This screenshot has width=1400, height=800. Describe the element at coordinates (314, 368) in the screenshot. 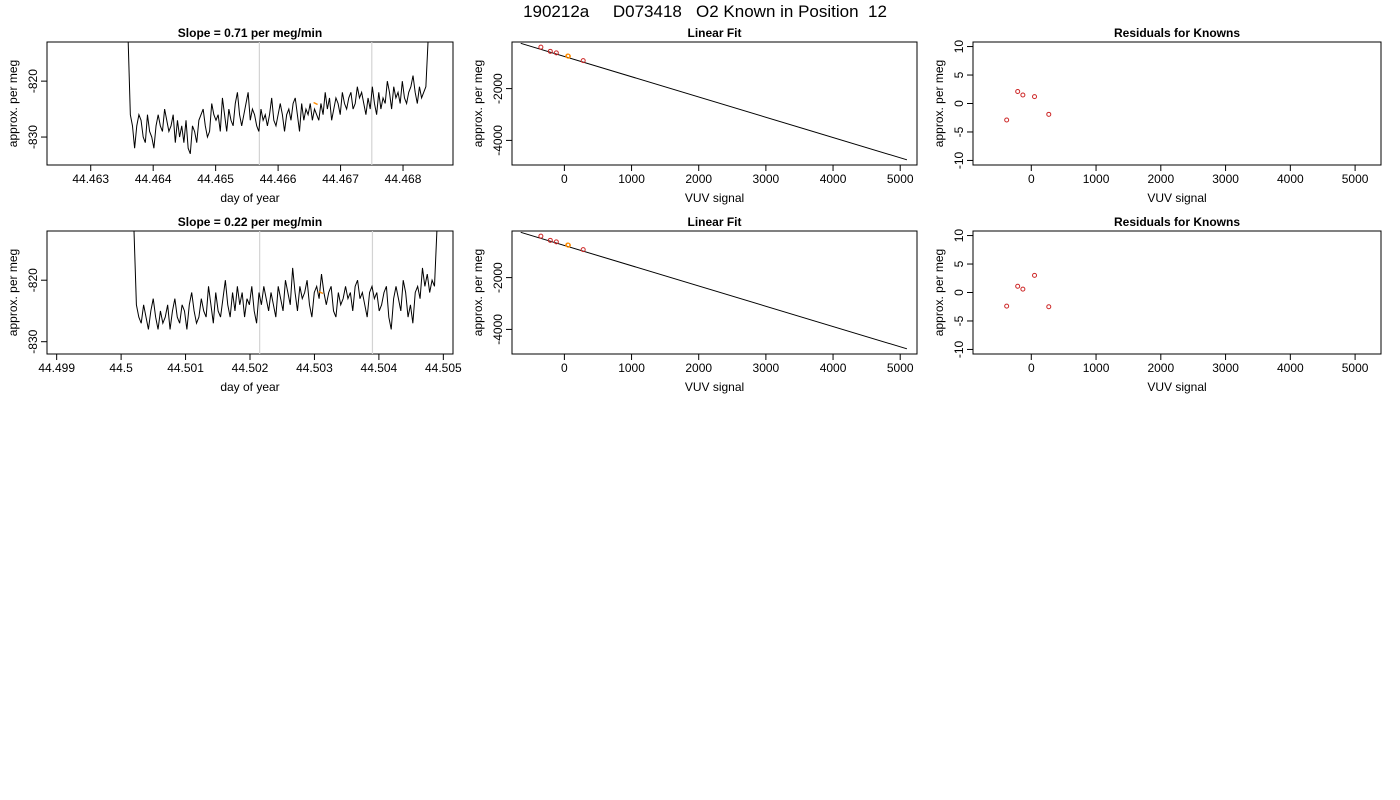

I see `x-tick-label: 44.503` at that location.